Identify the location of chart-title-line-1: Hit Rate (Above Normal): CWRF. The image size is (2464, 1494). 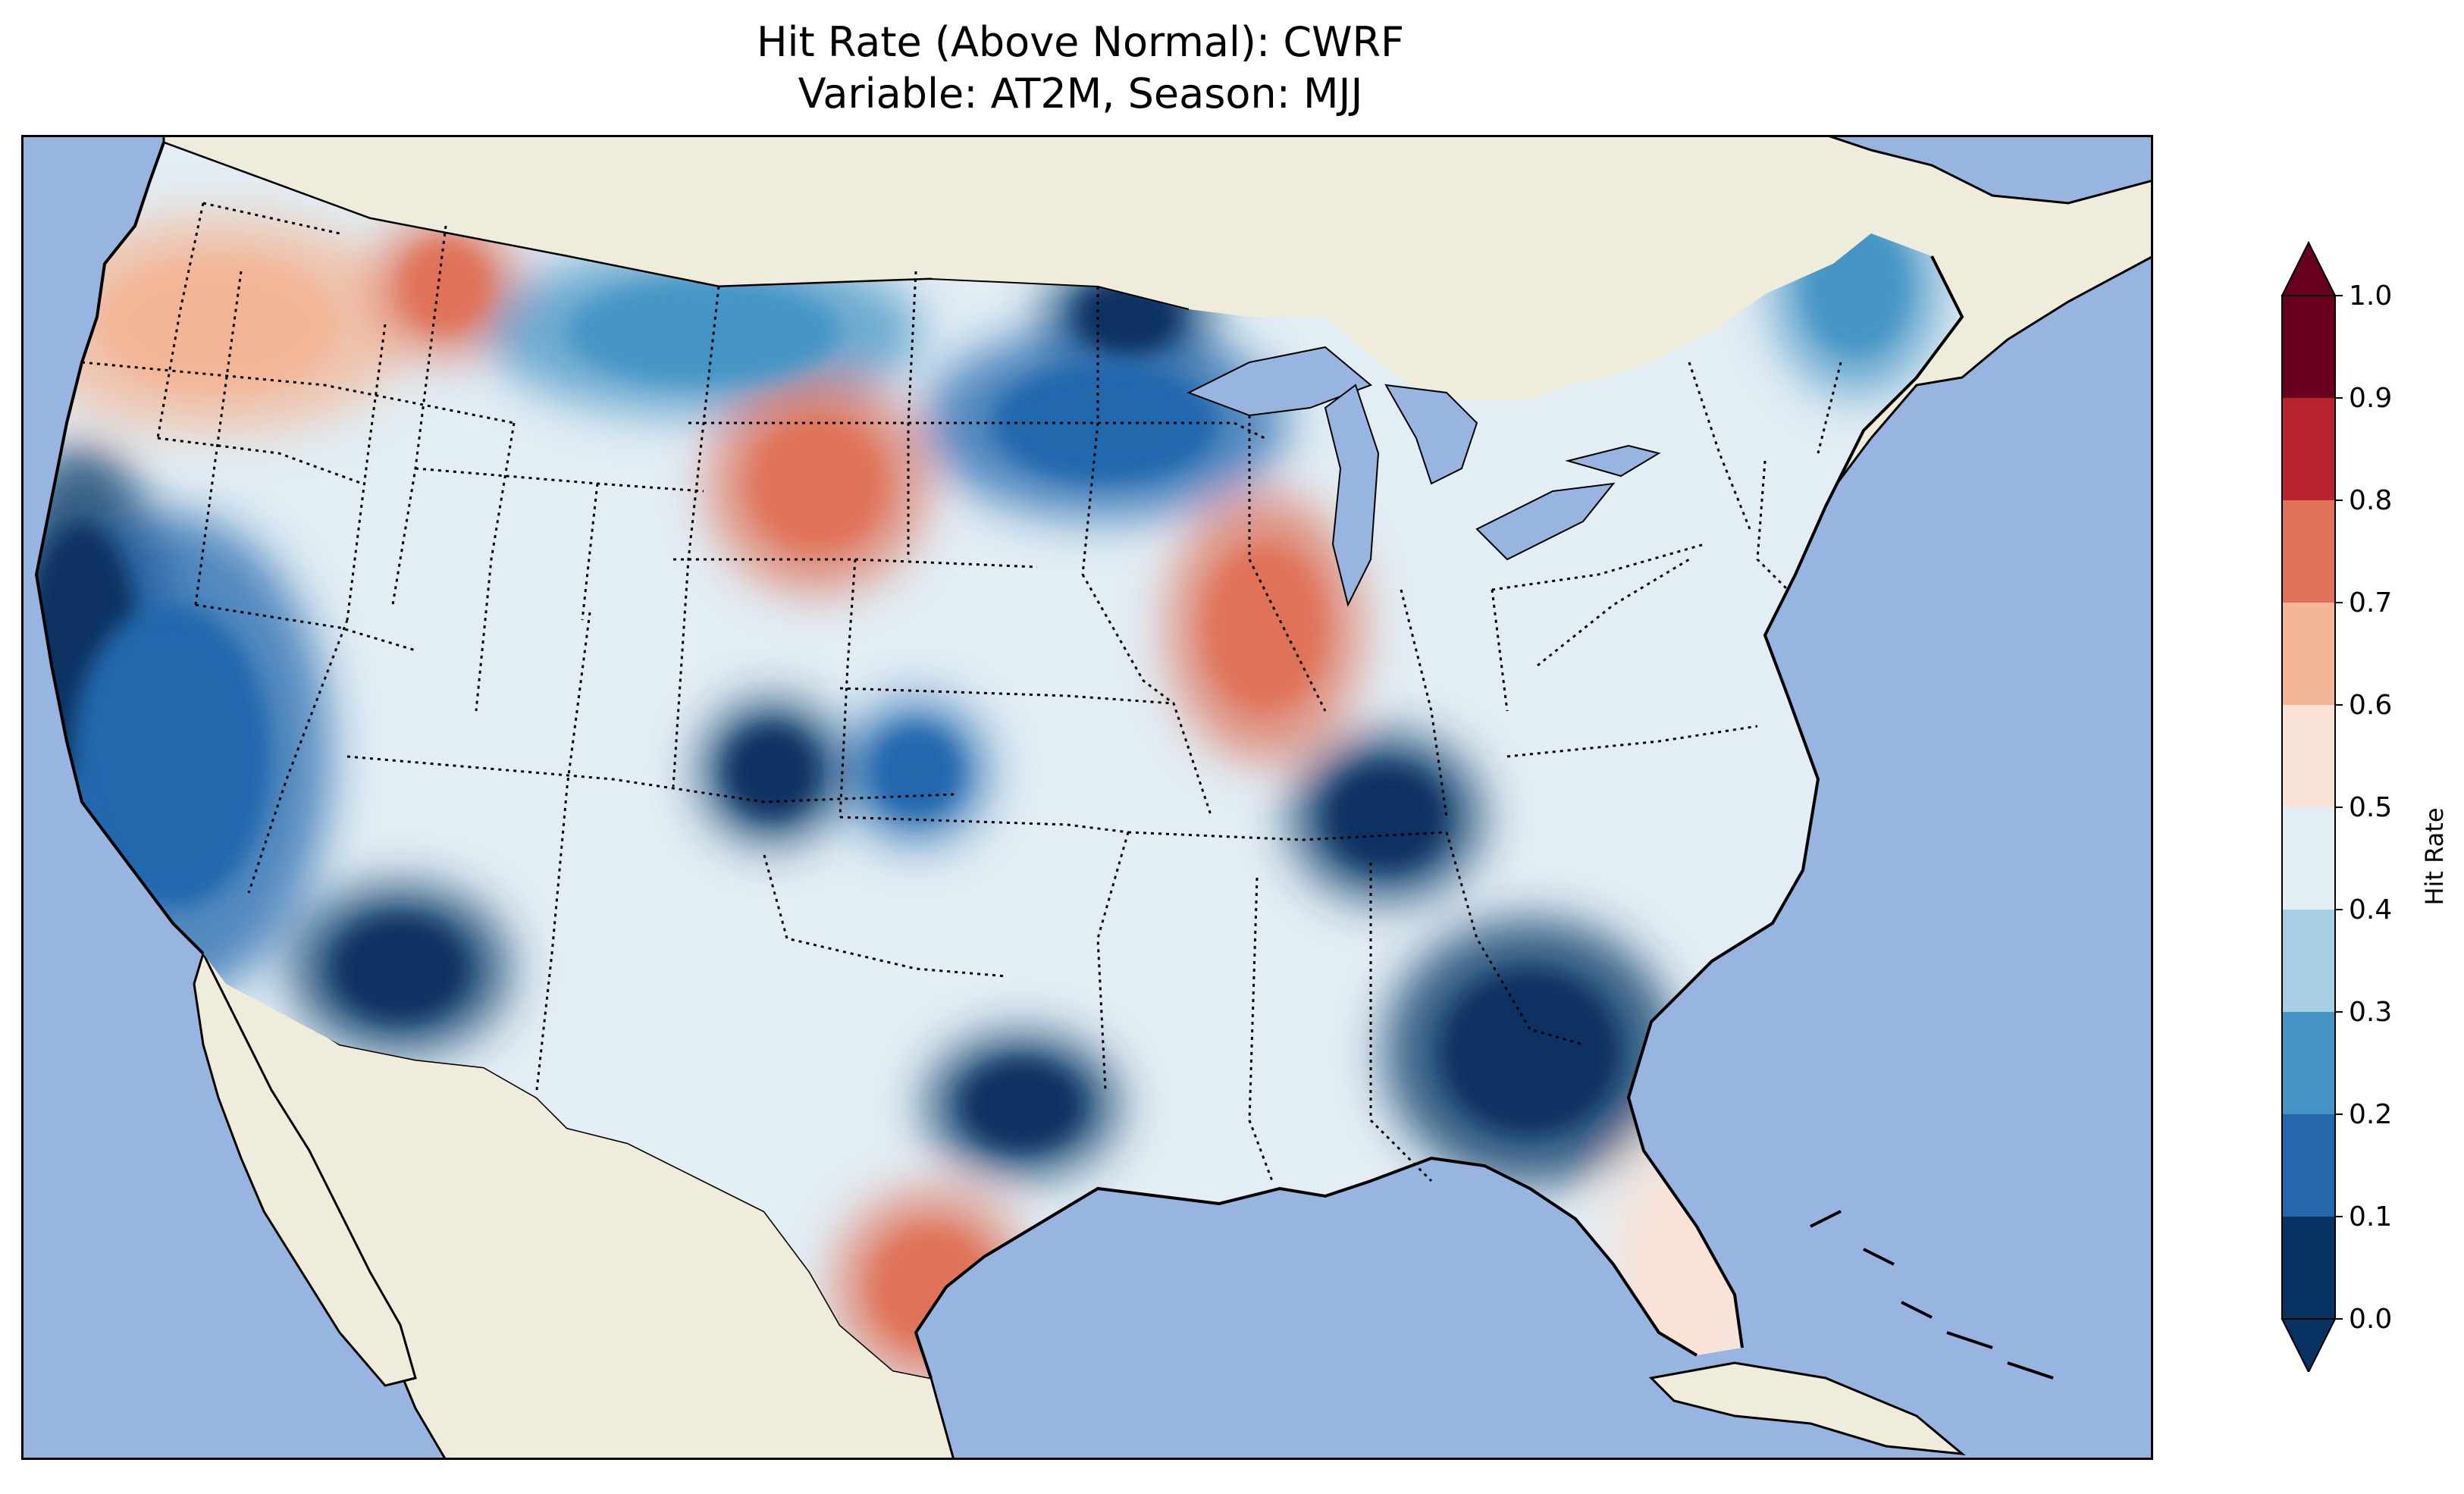
(1081, 42).